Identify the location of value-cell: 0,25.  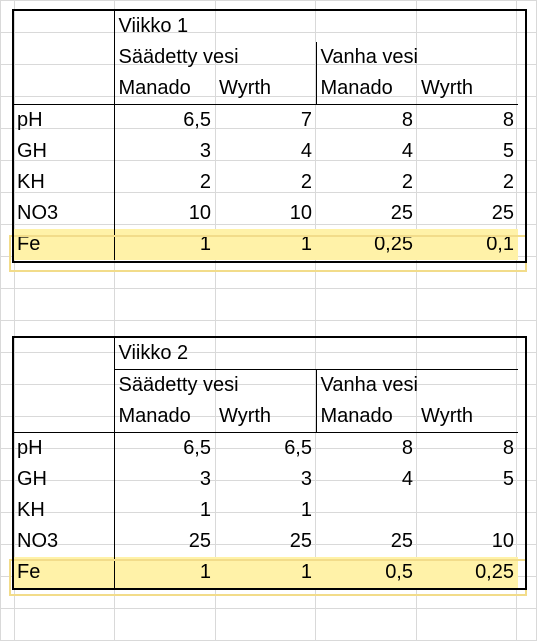
(366, 244).